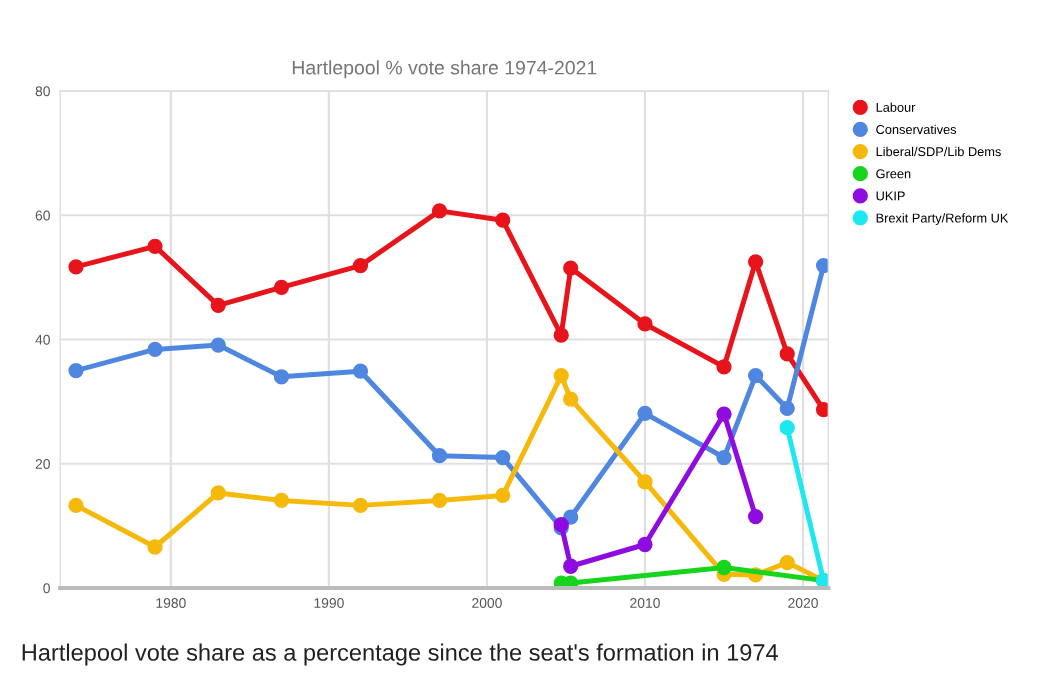 The width and height of the screenshot is (1038, 700). What do you see at coordinates (444, 69) in the screenshot?
I see `chart-title: Hartlepool % vote share 1974-2021` at bounding box center [444, 69].